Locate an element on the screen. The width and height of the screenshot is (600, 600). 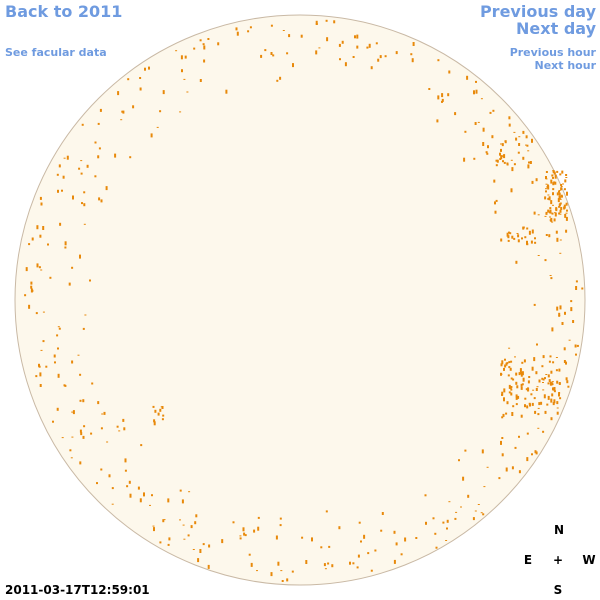
next-day-link: Next day is located at coordinates (556, 28).